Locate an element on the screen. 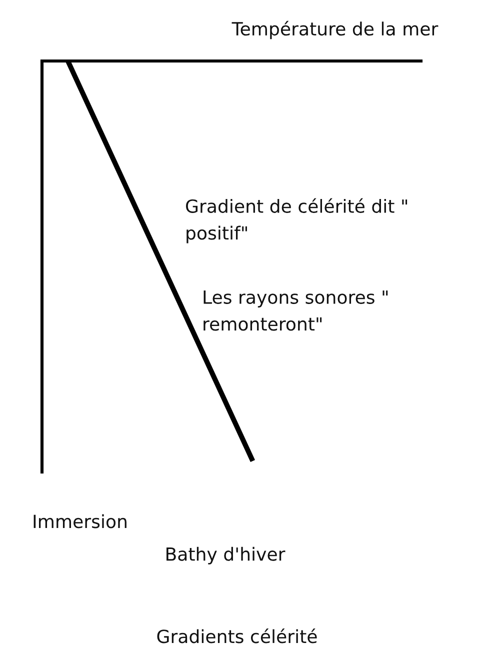  annotation: Gradient de célérité dit " positif" is located at coordinates (297, 221).